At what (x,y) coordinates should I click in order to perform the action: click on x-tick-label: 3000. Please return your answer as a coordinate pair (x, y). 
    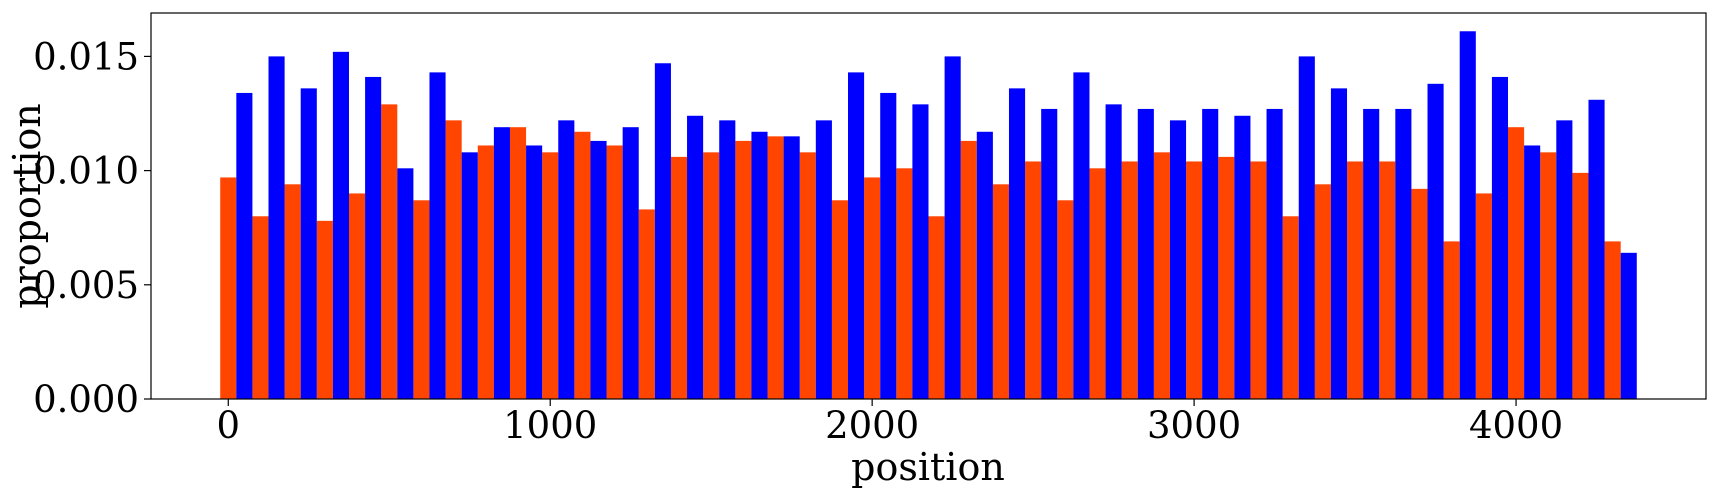
    Looking at the image, I should click on (1194, 425).